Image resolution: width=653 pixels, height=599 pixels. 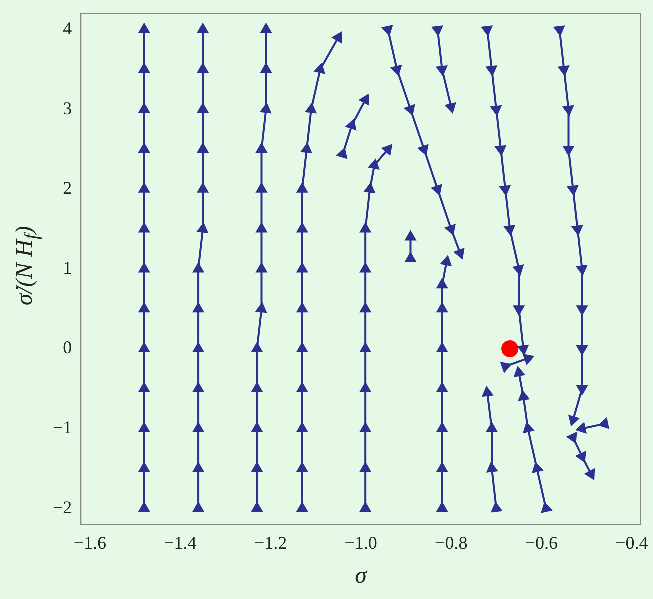 I want to click on y-tick-label: 4, so click(x=67, y=28).